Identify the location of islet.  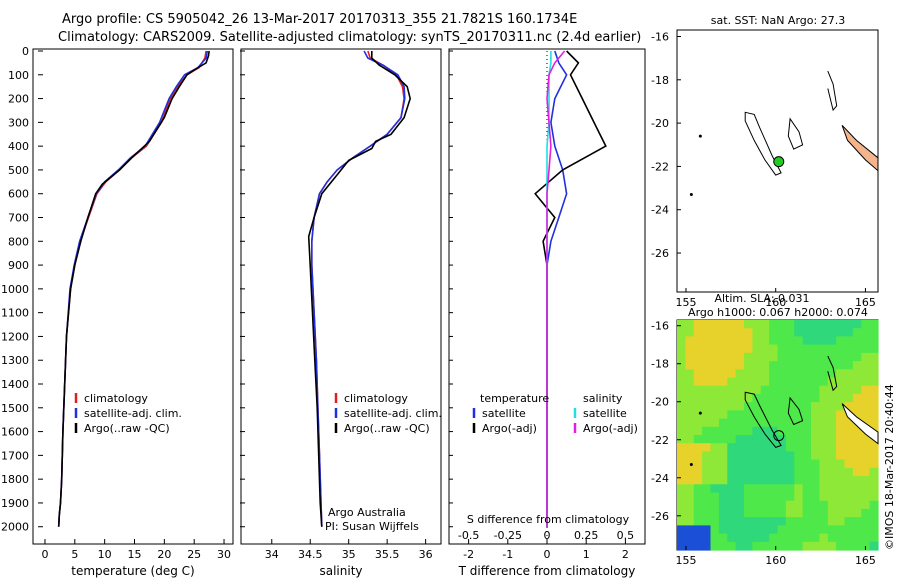
(691, 195).